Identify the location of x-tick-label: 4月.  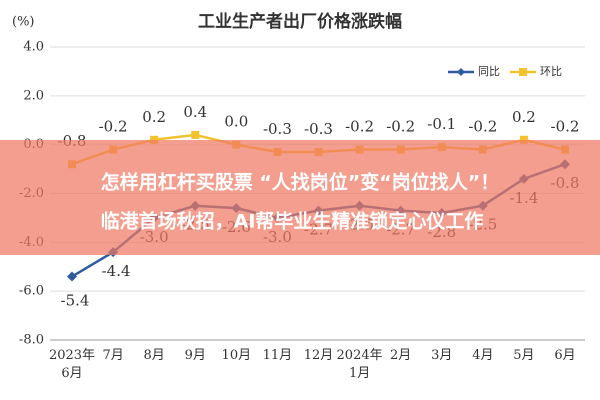
(482, 355).